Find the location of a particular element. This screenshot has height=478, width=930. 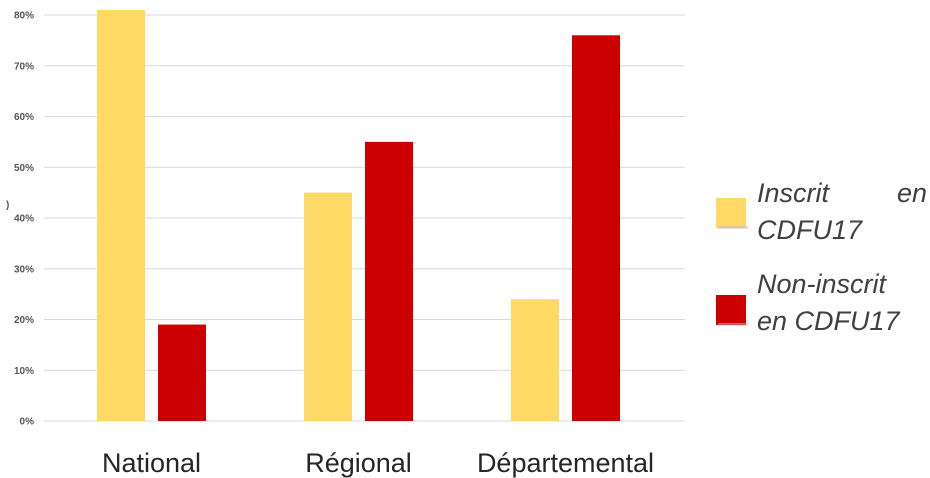

y-tick-label: 10% is located at coordinates (24, 371).